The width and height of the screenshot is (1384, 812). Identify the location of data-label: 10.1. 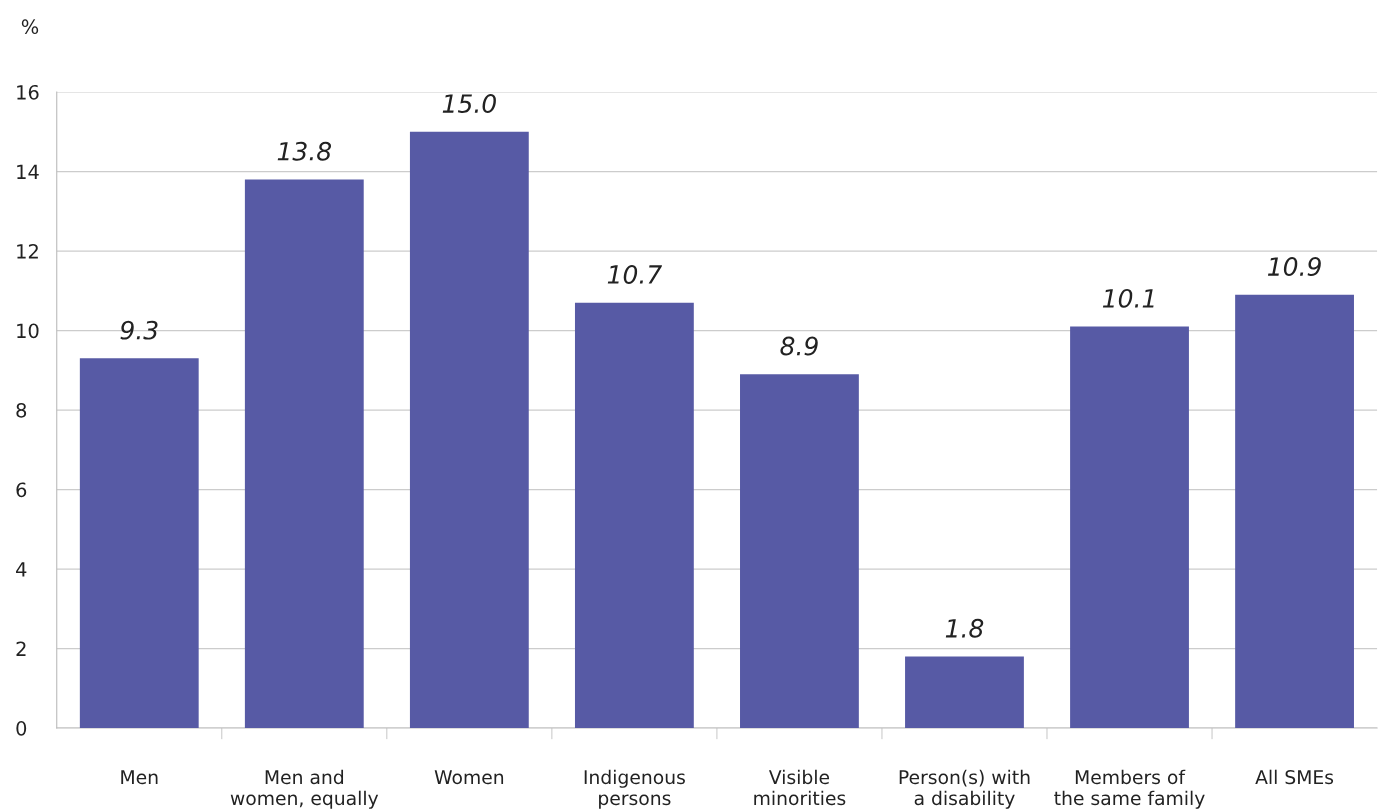
(1128, 298).